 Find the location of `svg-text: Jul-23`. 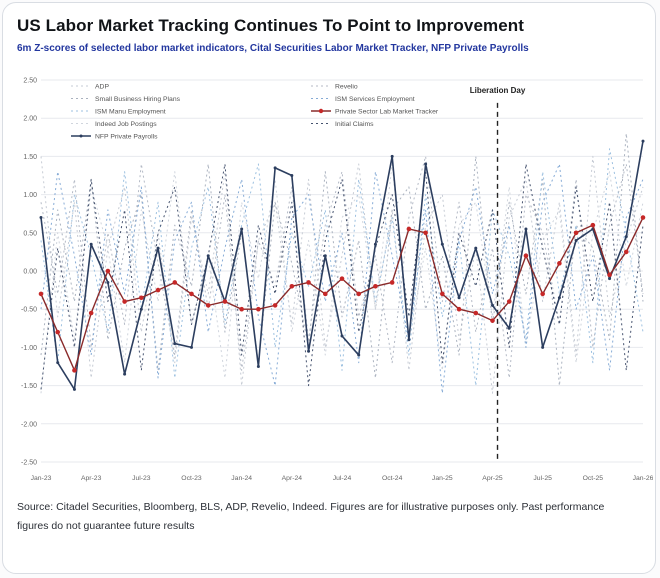

svg-text: Jul-23 is located at coordinates (141, 478).